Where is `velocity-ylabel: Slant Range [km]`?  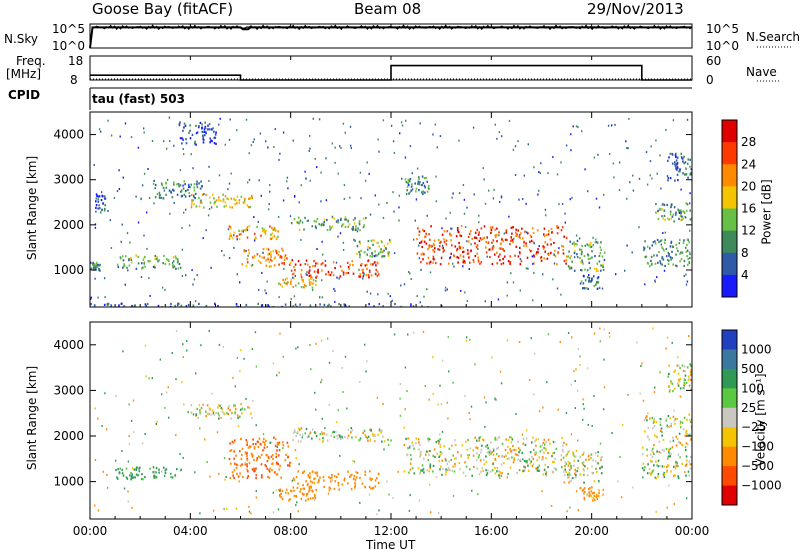
velocity-ylabel: Slant Range [km] is located at coordinates (32, 418).